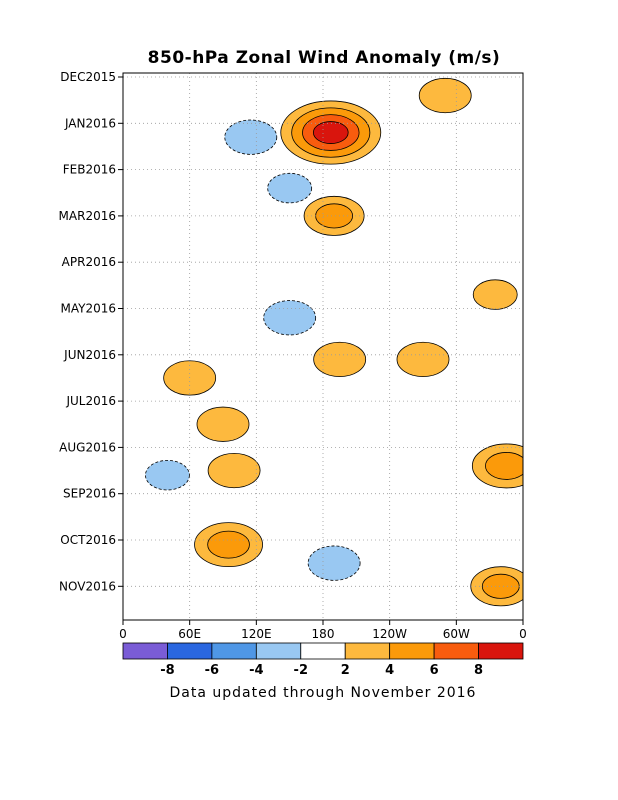  What do you see at coordinates (345, 670) in the screenshot?
I see `colorbar-label: 2` at bounding box center [345, 670].